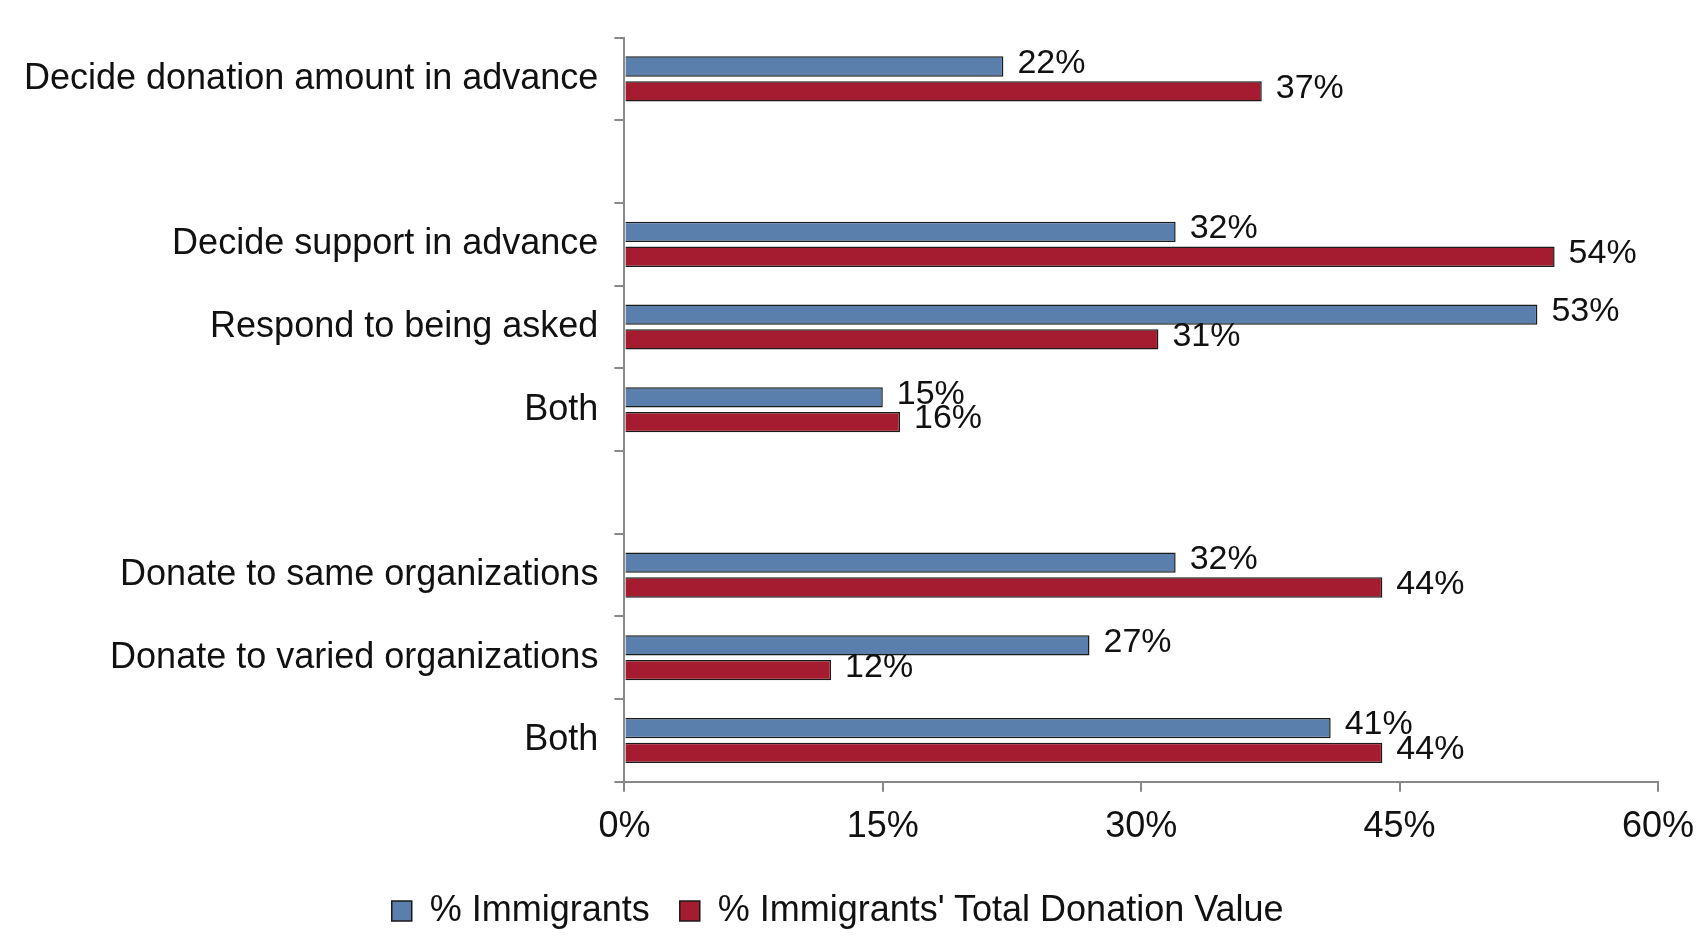 Image resolution: width=1708 pixels, height=939 pixels. What do you see at coordinates (1602, 251) in the screenshot?
I see `data-label: 54%` at bounding box center [1602, 251].